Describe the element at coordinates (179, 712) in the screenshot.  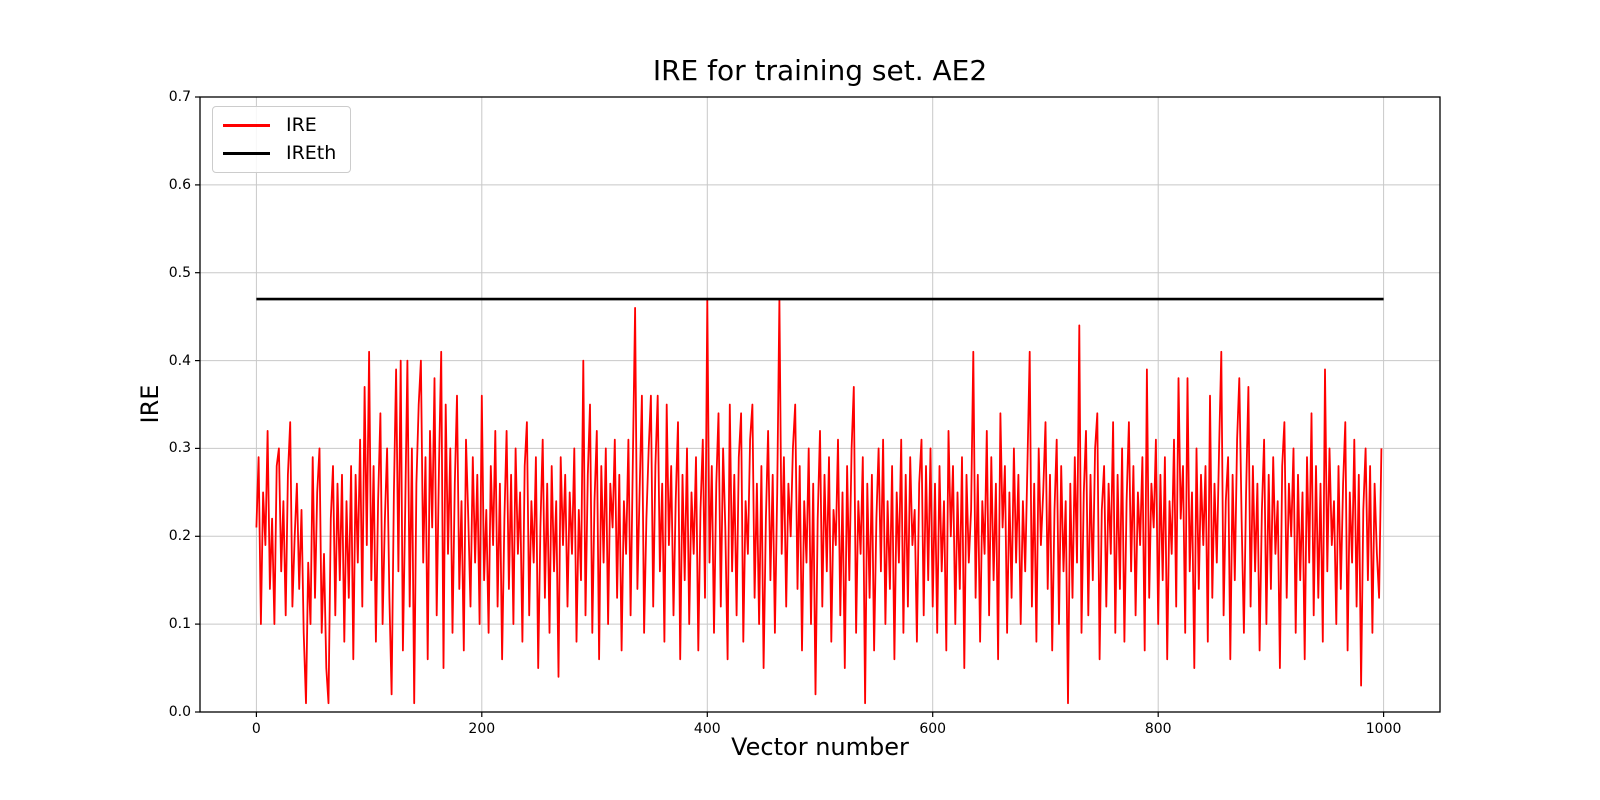
I see `y-tick-label: 0.0` at that location.